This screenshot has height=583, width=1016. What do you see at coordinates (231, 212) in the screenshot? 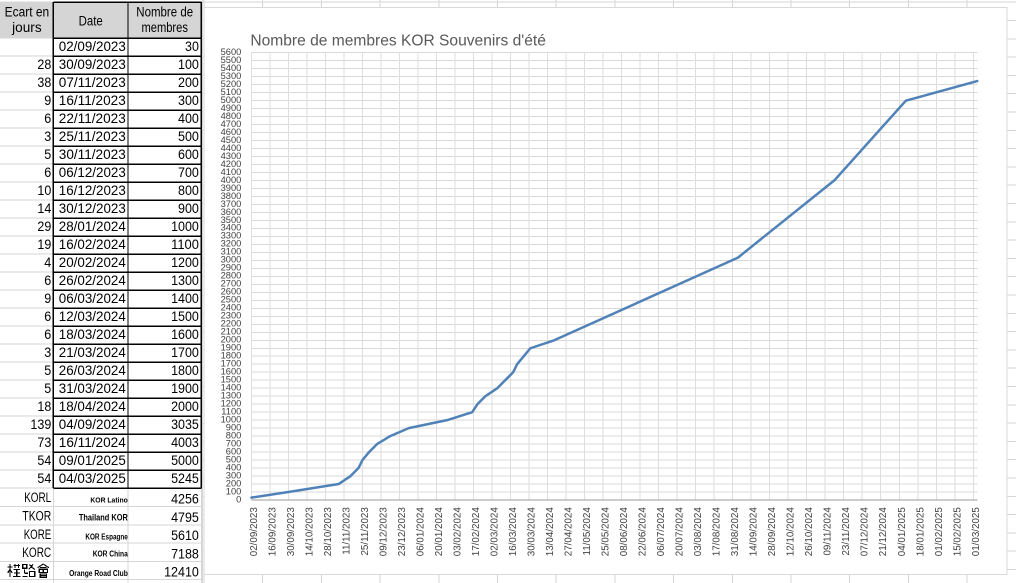
I see `svg-text: 3600` at bounding box center [231, 212].